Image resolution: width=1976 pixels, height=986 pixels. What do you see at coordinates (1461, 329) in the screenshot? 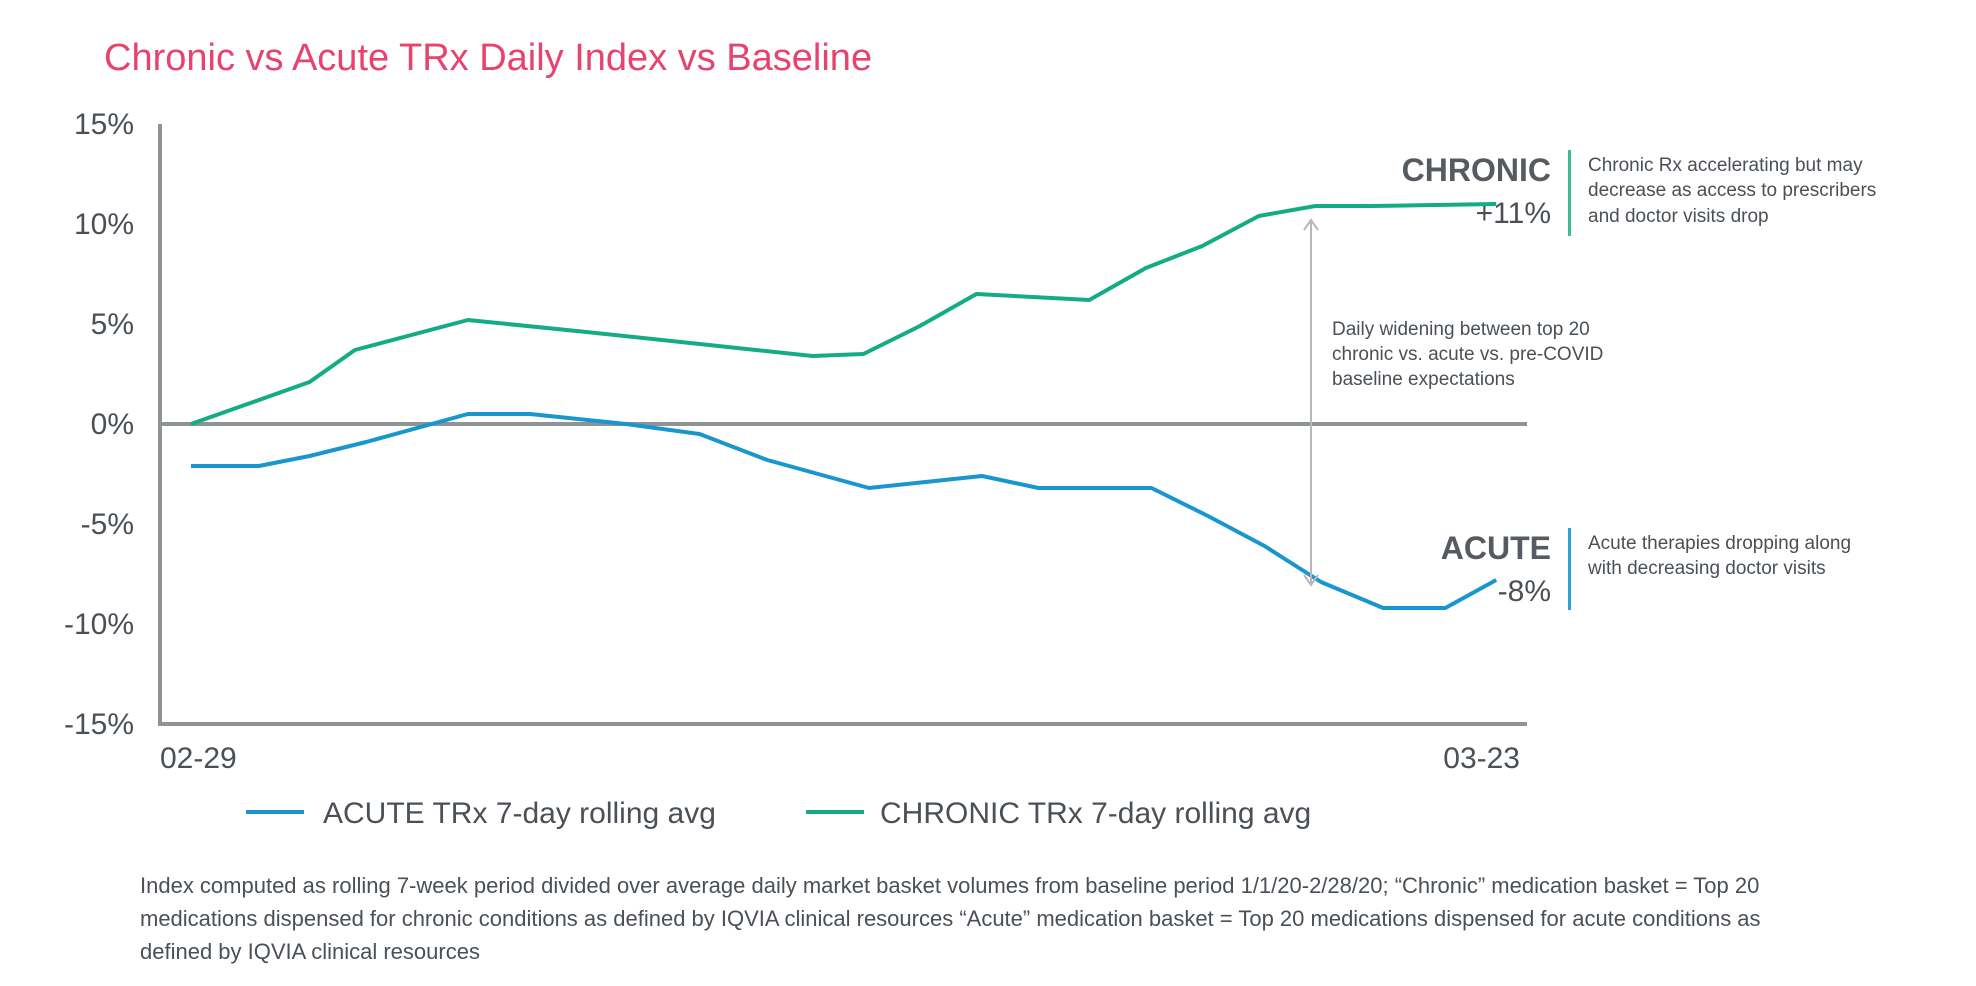
I see `widening-note-line-1: Daily widening between top 20` at bounding box center [1461, 329].